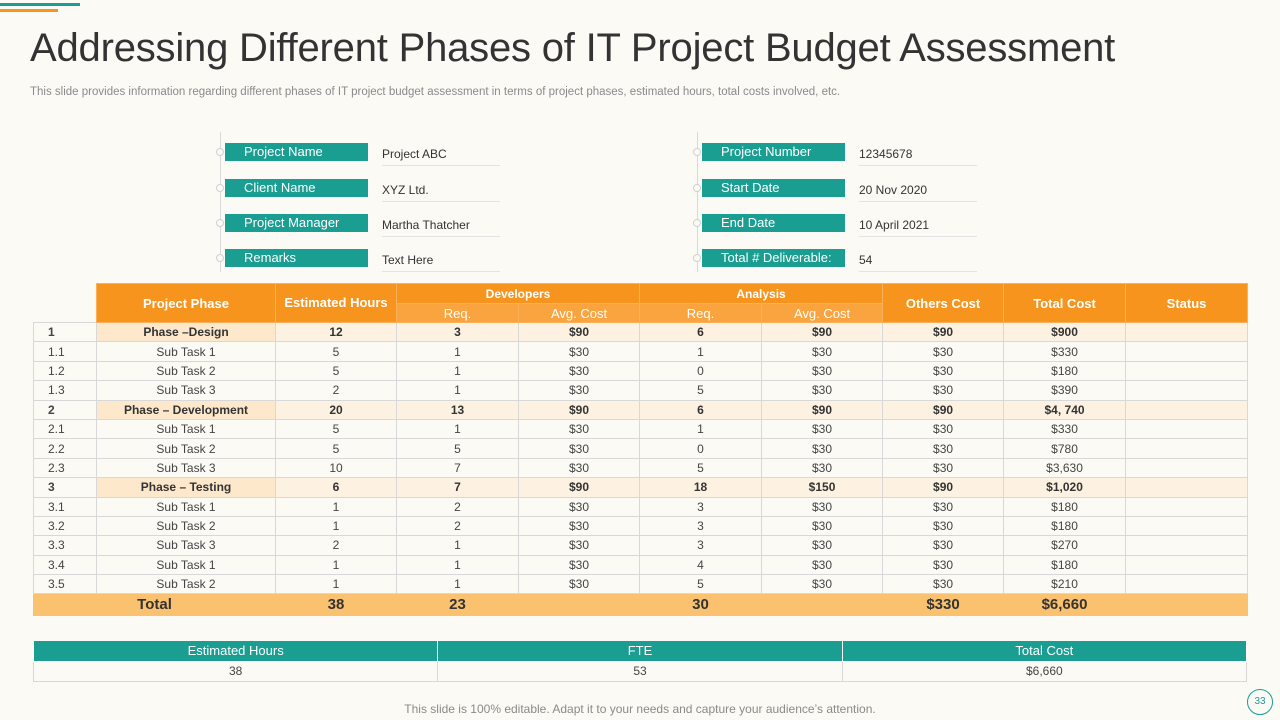 This screenshot has height=720, width=1280. What do you see at coordinates (579, 605) in the screenshot?
I see `total-dev-cost` at bounding box center [579, 605].